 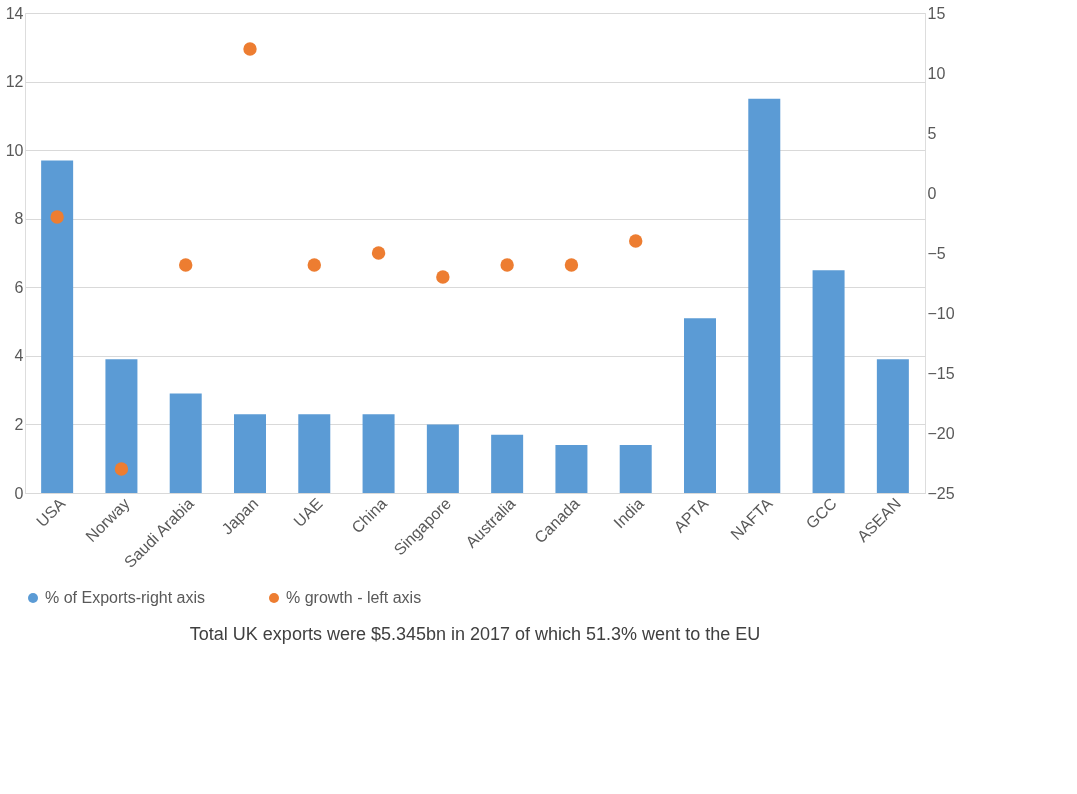 What do you see at coordinates (19, 356) in the screenshot?
I see `y-tick-label: 4` at bounding box center [19, 356].